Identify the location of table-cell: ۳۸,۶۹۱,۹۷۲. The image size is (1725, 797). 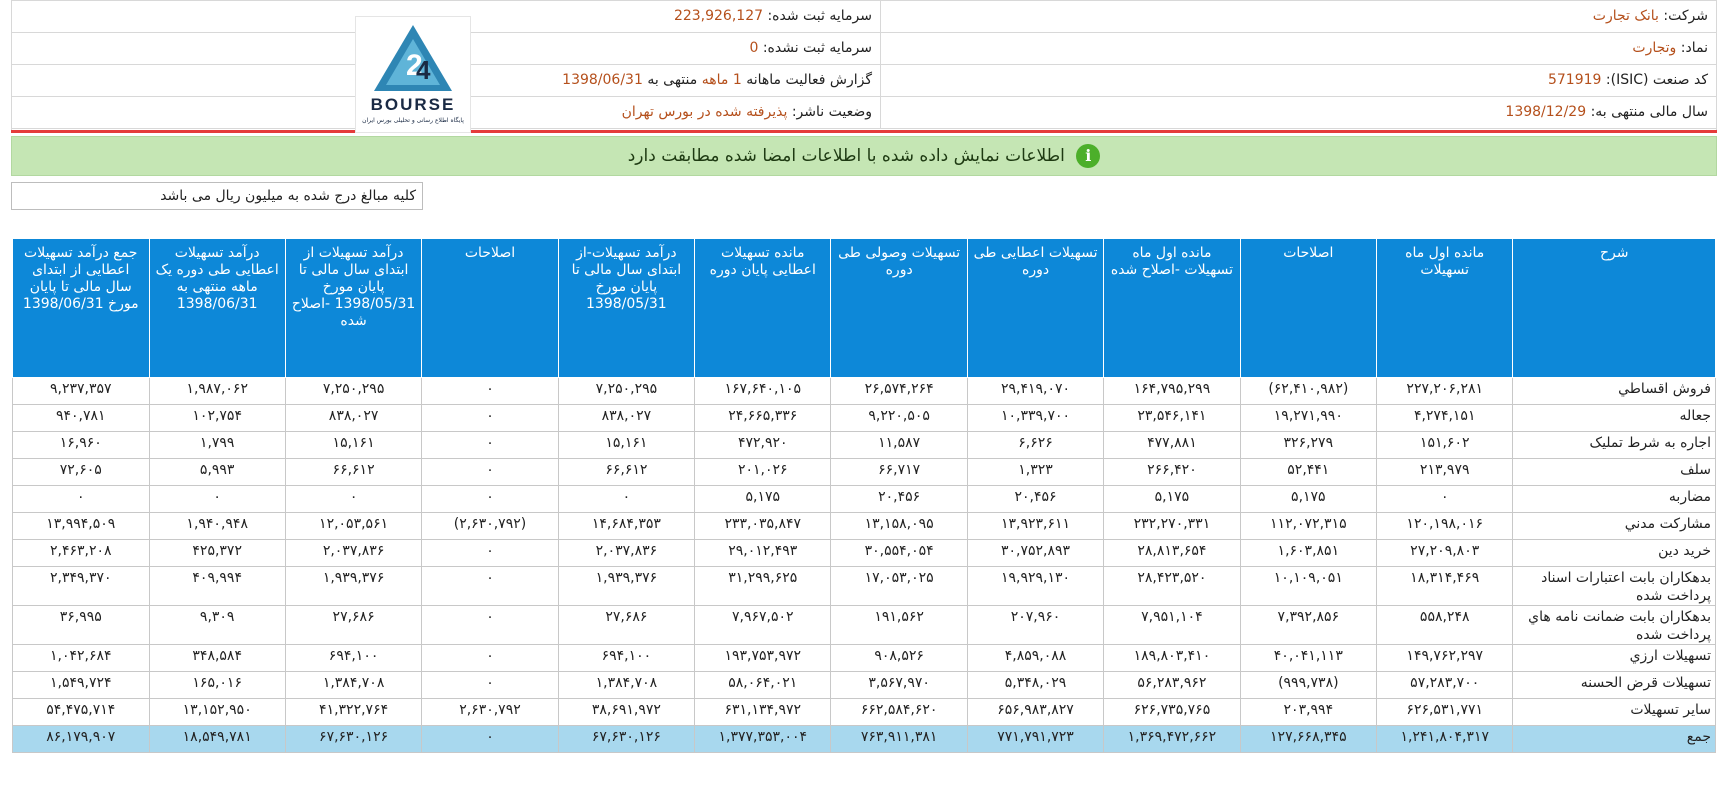
(626, 712).